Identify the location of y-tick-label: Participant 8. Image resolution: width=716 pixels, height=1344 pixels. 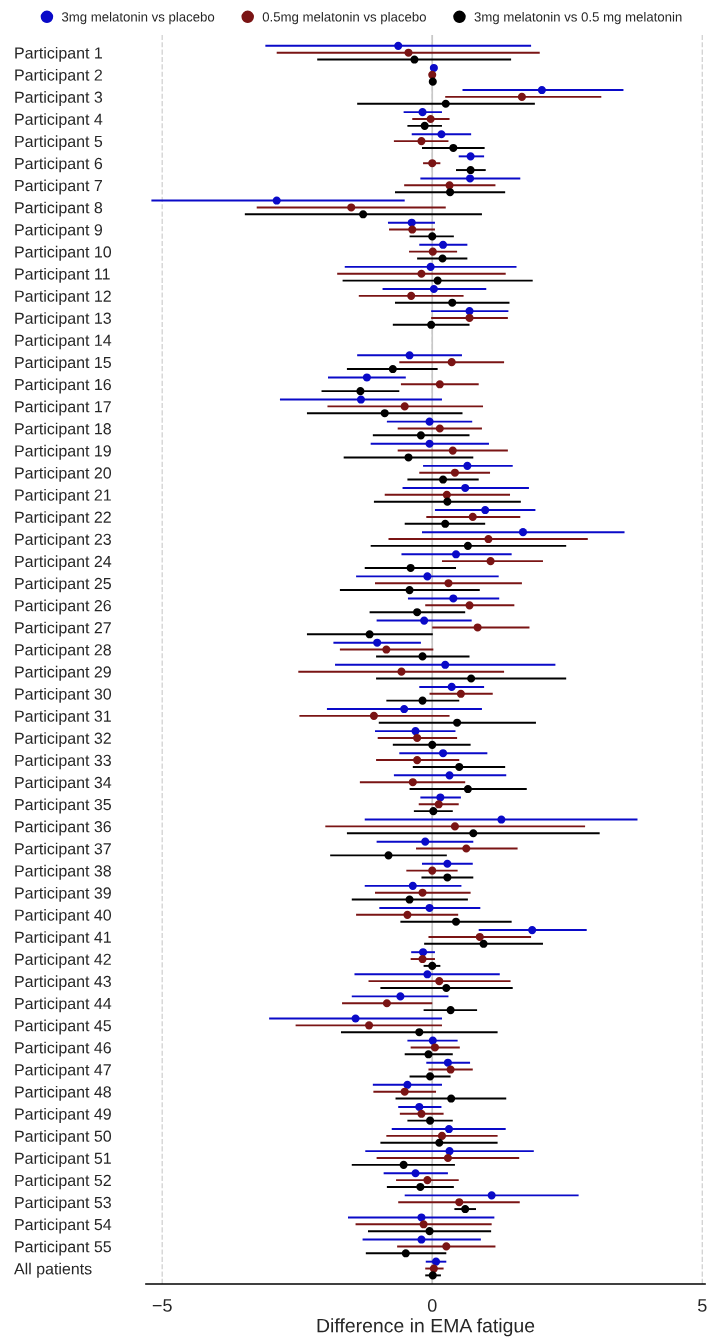
(59, 209).